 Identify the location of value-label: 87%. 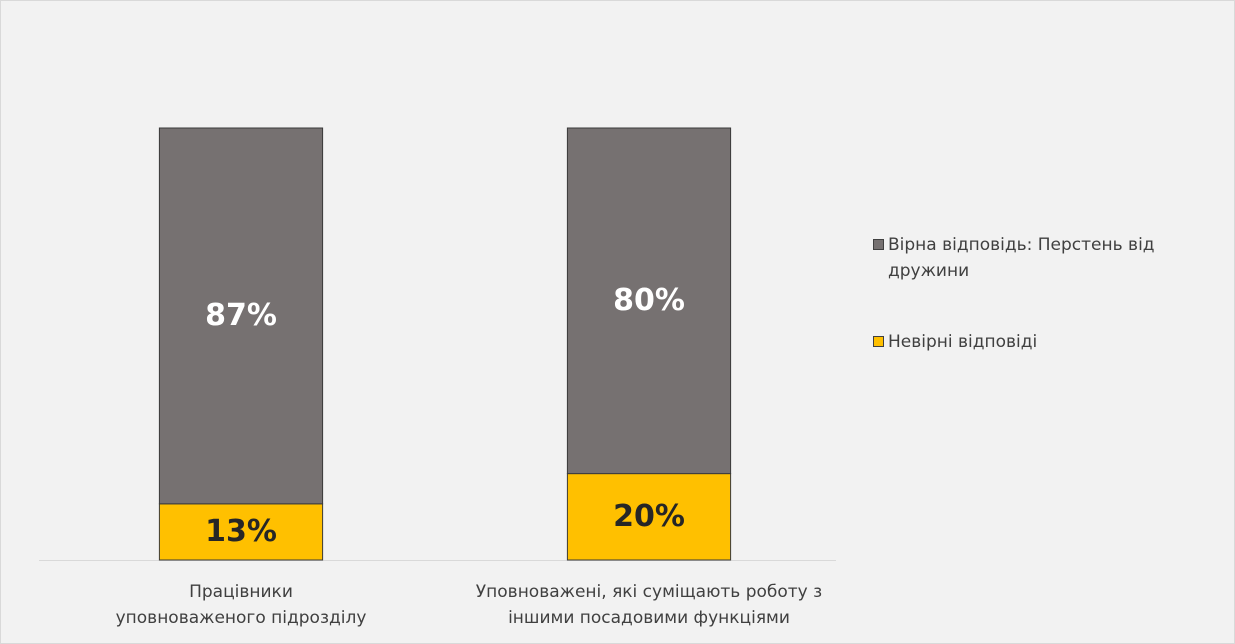
(241, 315).